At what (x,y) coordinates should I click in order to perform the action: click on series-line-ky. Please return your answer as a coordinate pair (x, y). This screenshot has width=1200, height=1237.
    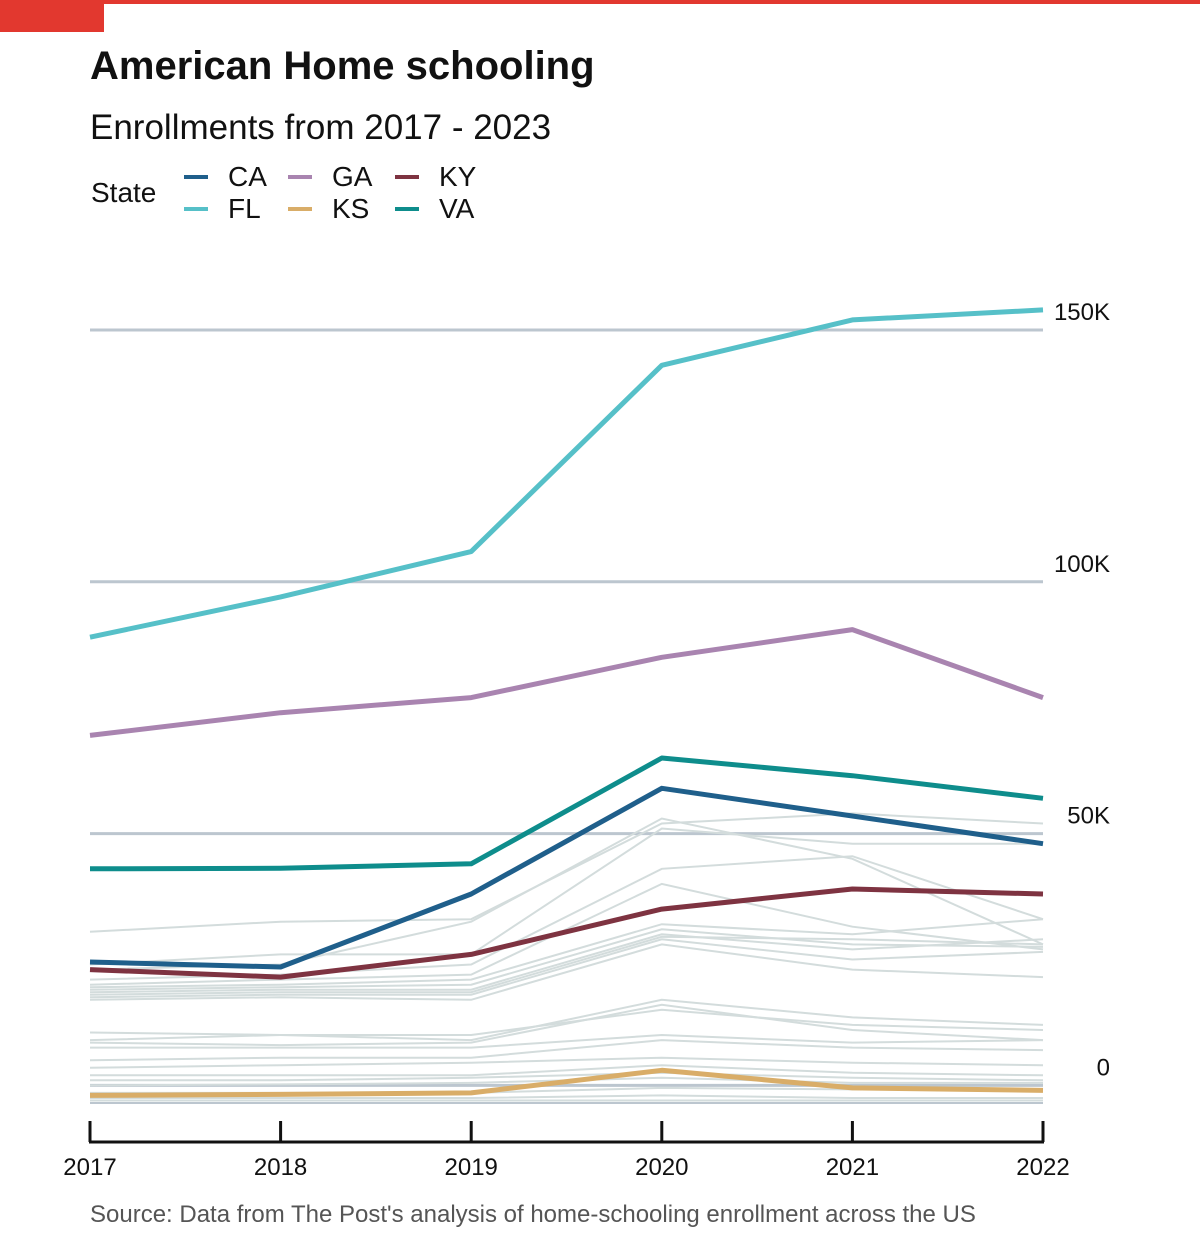
    Looking at the image, I should click on (566, 933).